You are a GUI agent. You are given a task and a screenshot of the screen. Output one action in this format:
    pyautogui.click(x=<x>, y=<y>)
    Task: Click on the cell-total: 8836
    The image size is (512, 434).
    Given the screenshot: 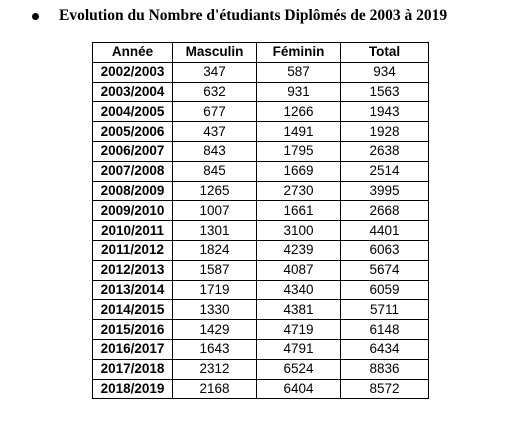 What is the action you would take?
    pyautogui.click(x=384, y=369)
    